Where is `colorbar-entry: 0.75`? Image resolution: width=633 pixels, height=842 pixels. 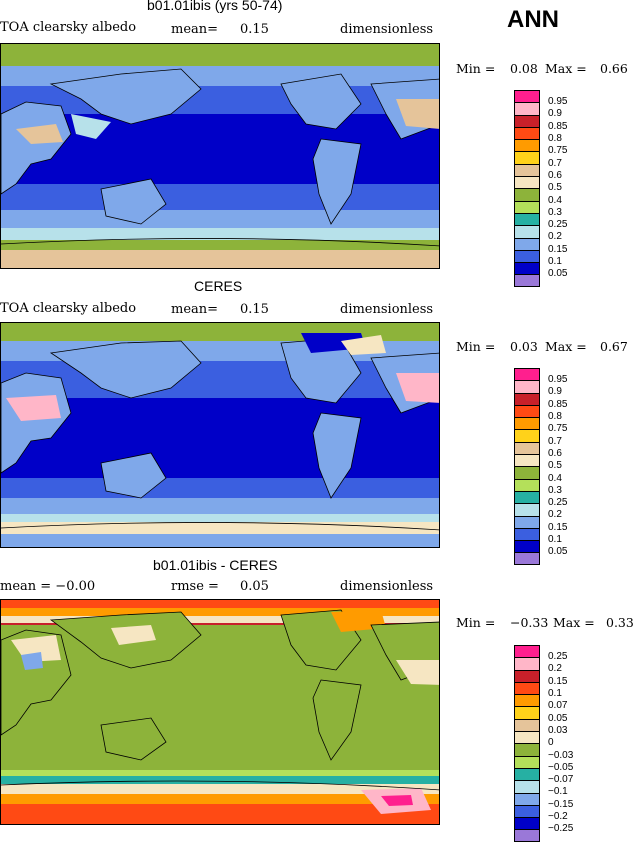
colorbar-entry: 0.75 is located at coordinates (540, 425).